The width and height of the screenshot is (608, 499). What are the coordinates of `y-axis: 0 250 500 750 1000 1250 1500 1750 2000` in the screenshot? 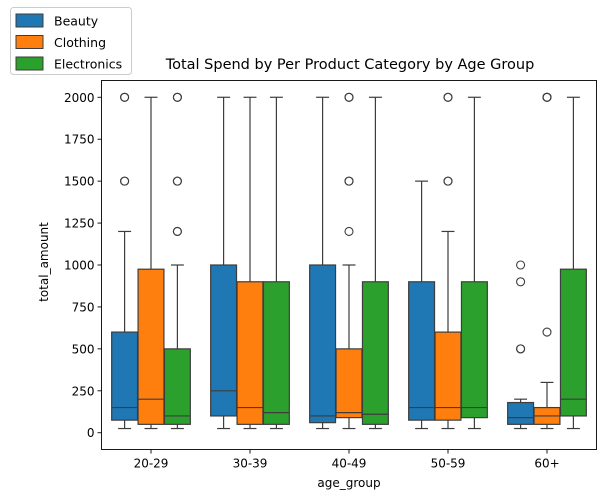 It's located at (83, 265).